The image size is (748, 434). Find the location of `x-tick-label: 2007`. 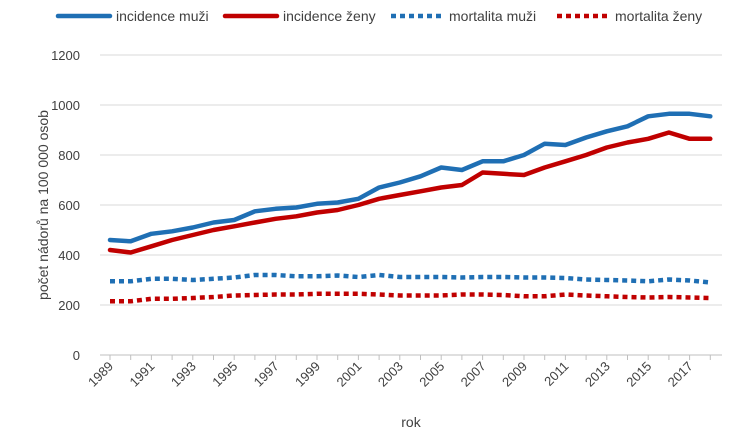

x-tick-label: 2007 is located at coordinates (473, 374).